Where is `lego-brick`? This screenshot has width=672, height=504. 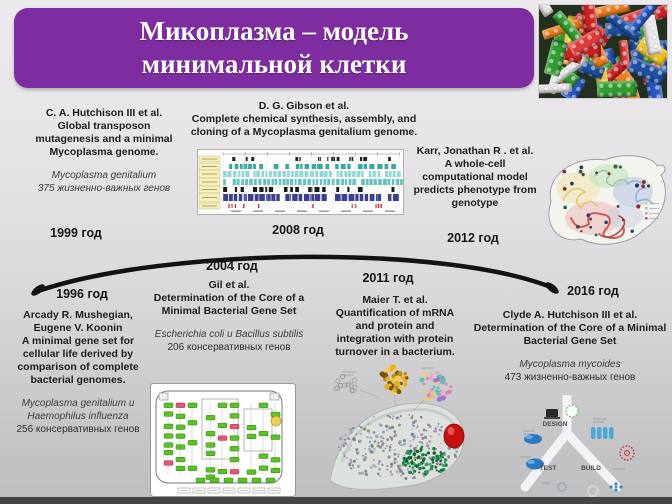 lego-brick is located at coordinates (616, 89).